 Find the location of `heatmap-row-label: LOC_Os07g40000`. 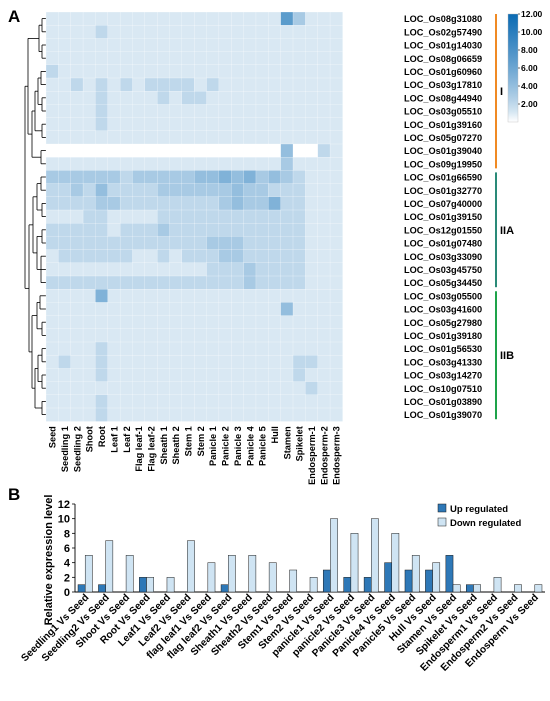

heatmap-row-label: LOC_Os07g40000 is located at coordinates (443, 204).